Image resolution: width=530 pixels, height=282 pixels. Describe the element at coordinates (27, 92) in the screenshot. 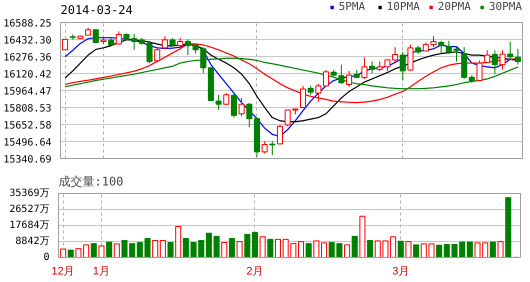

I see `y-tick-label: 15964.47` at that location.